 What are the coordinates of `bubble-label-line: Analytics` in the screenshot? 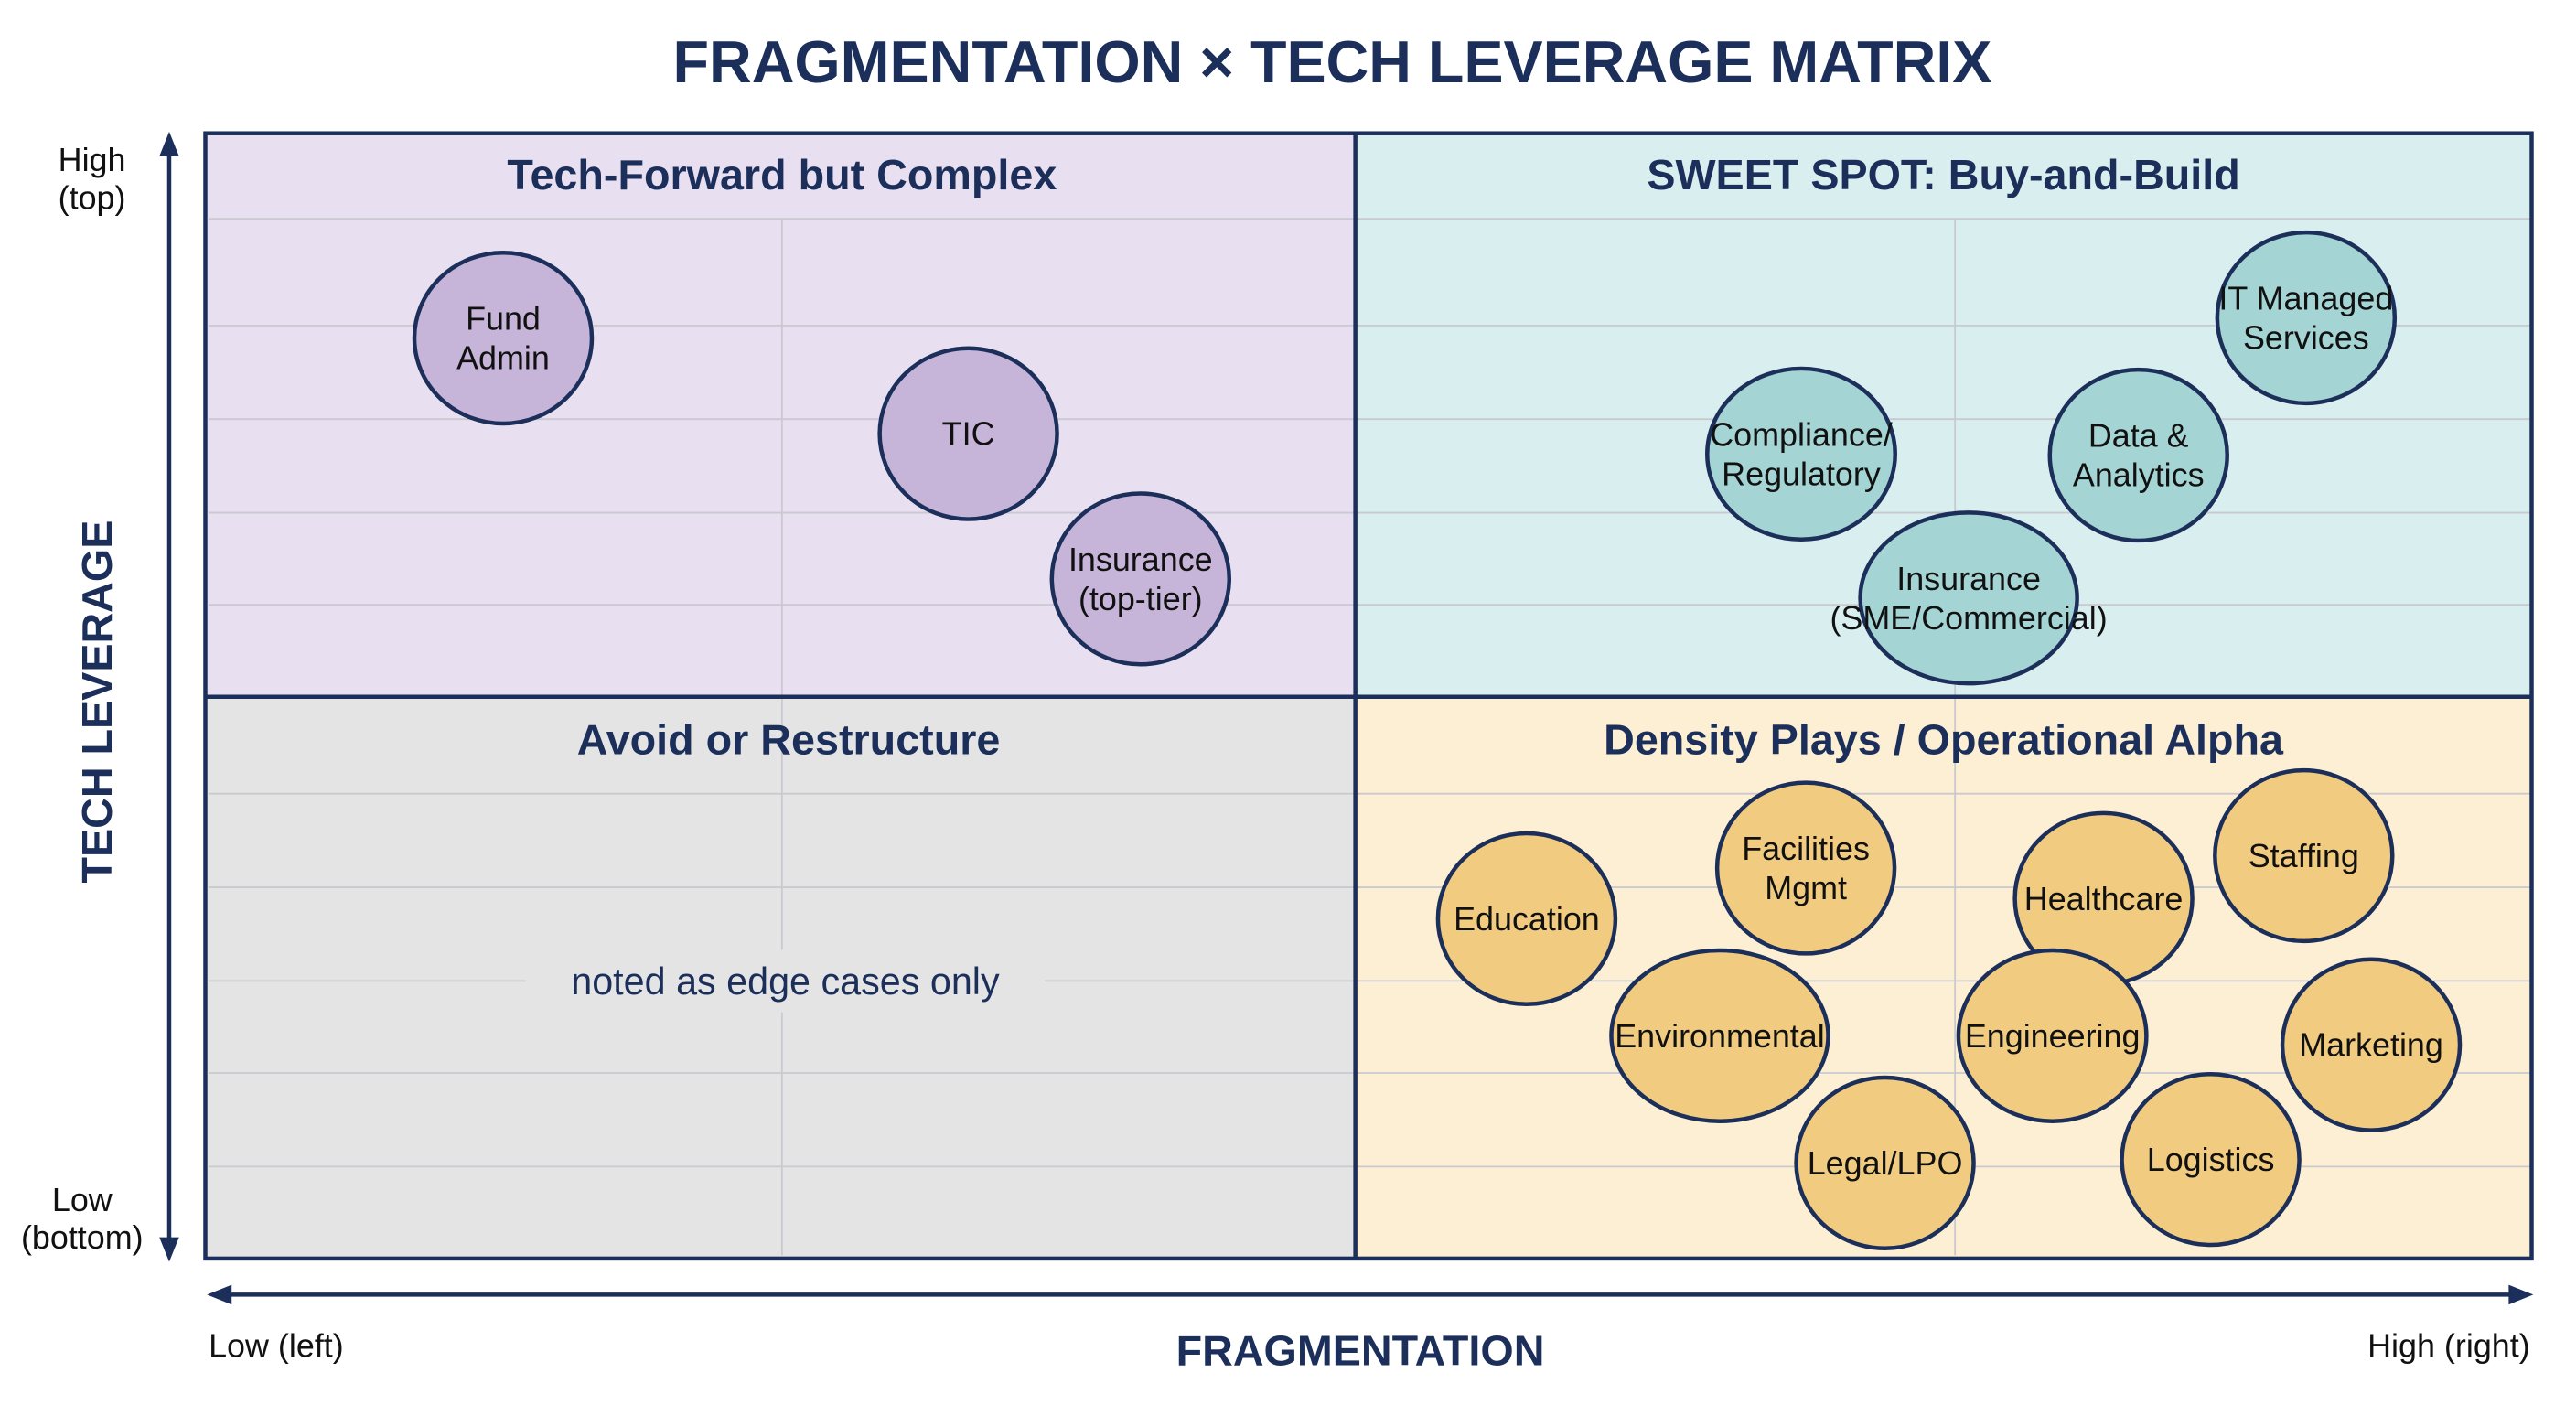 It's located at (2139, 475).